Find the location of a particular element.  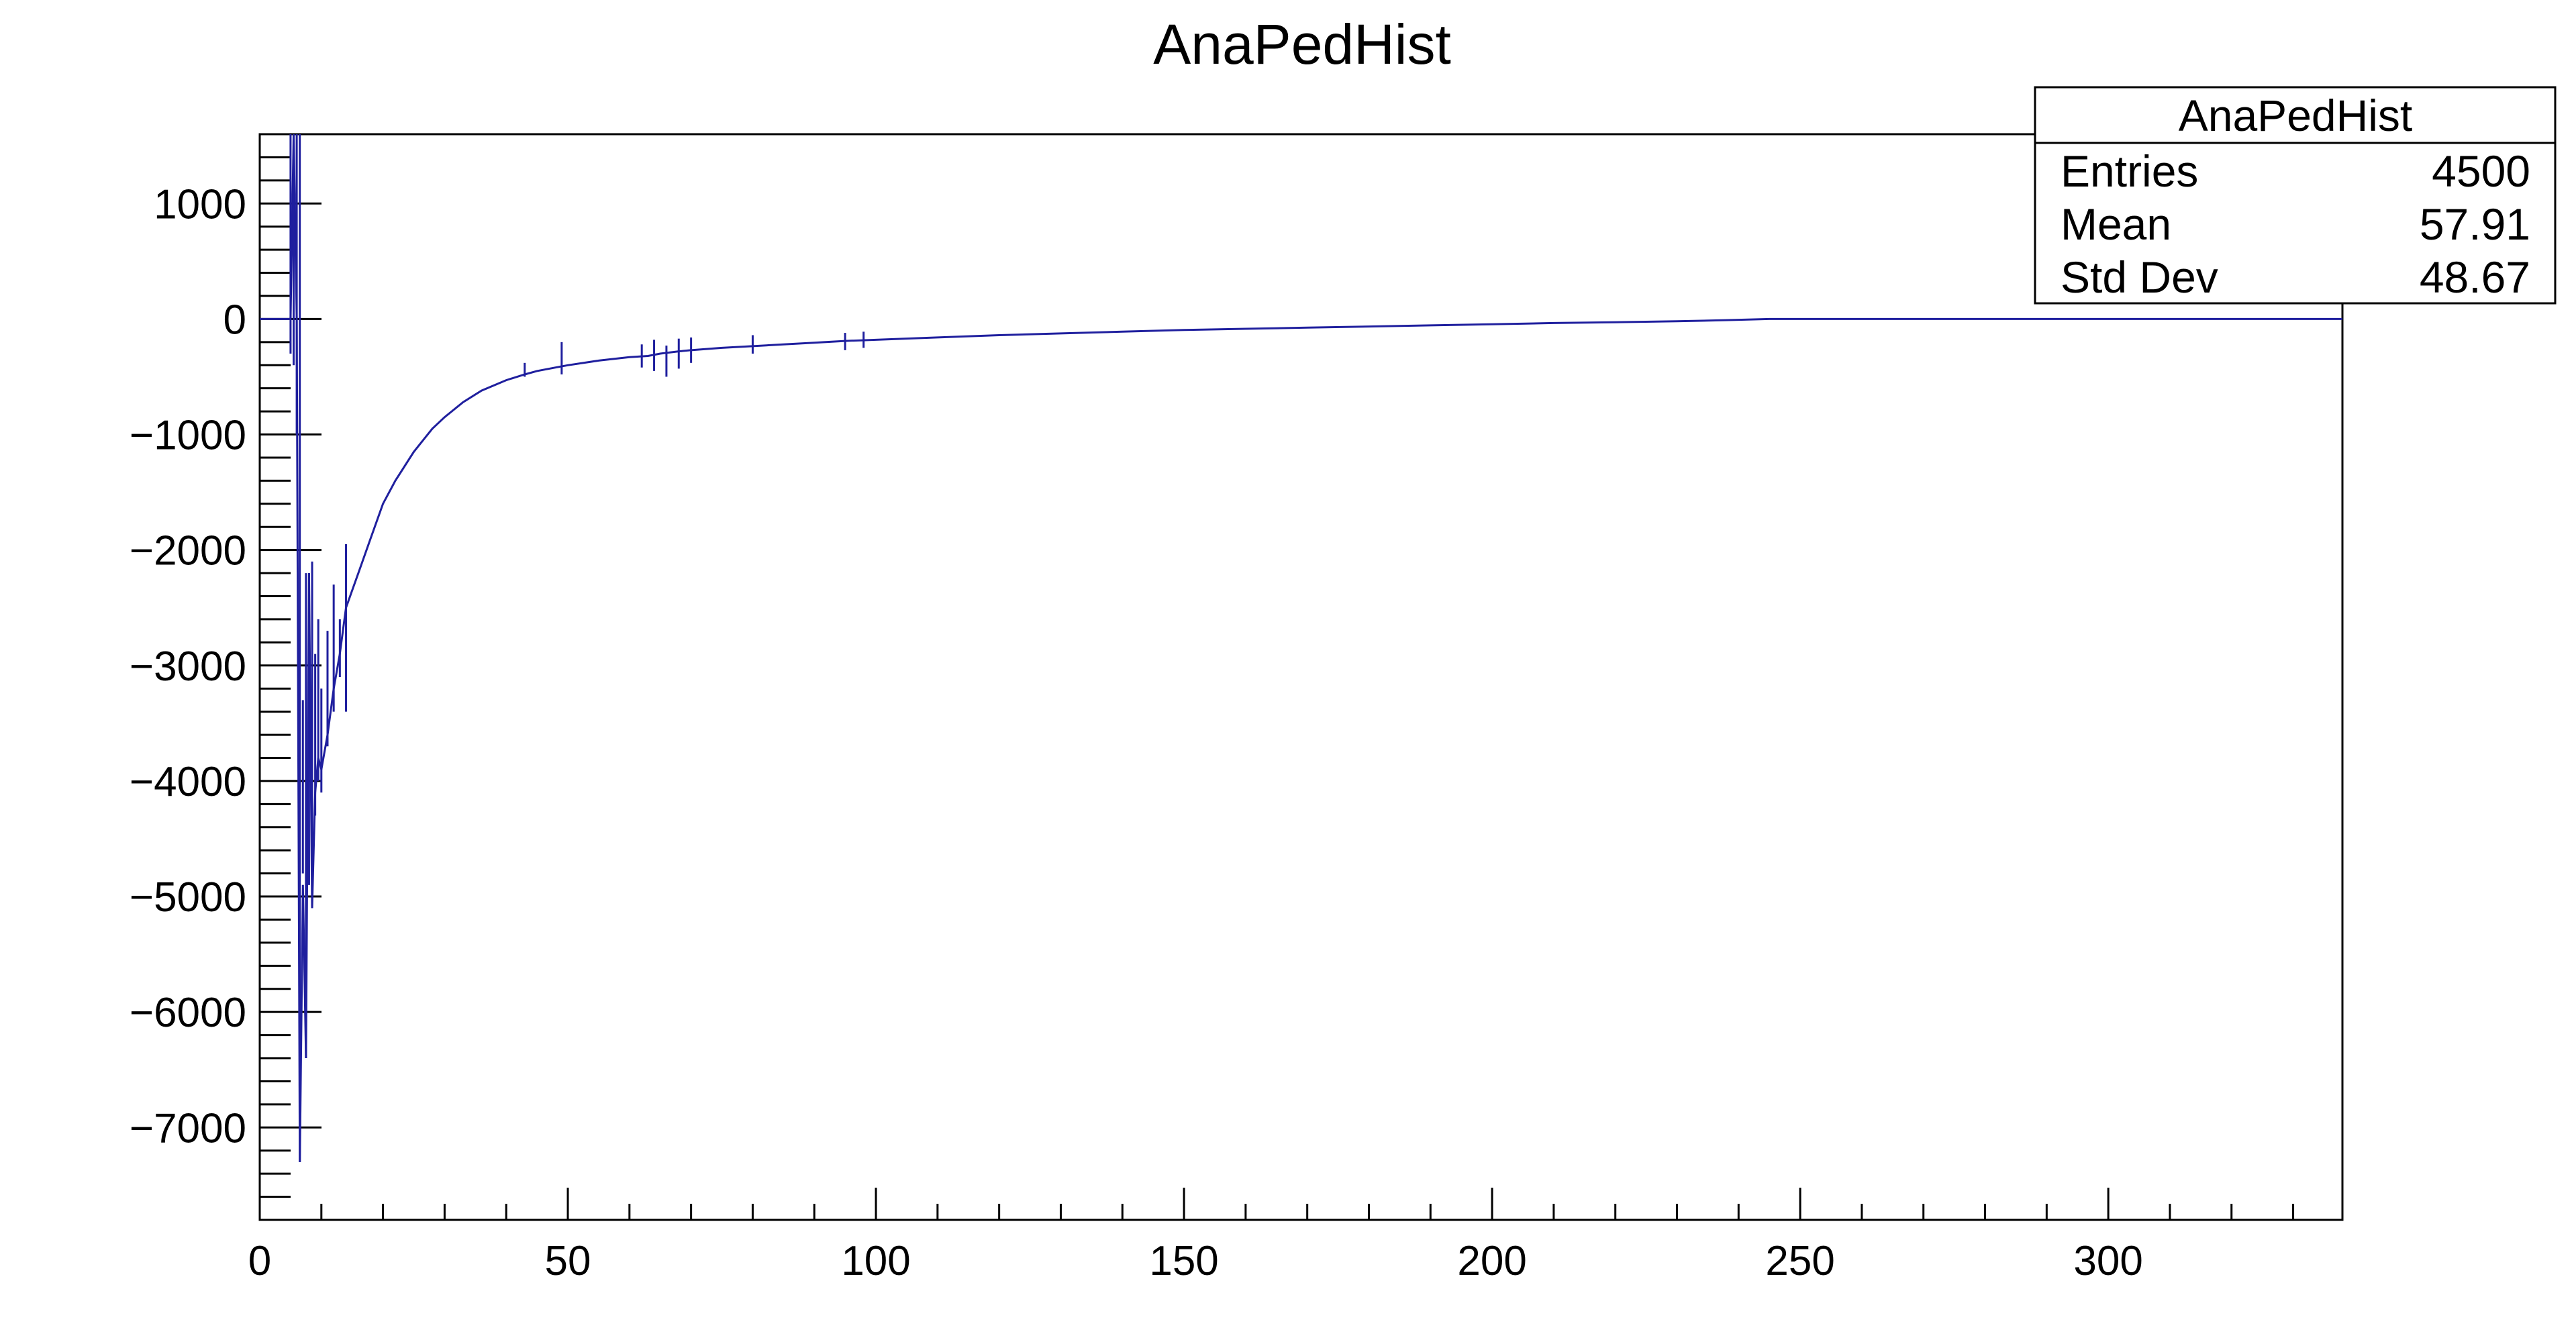

y-tick-label: −3000 is located at coordinates (188, 666).